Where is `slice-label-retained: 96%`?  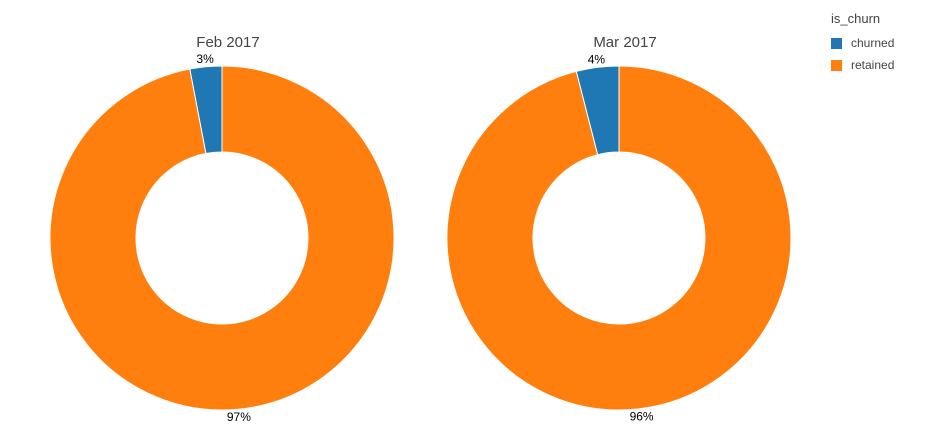
slice-label-retained: 96% is located at coordinates (642, 417).